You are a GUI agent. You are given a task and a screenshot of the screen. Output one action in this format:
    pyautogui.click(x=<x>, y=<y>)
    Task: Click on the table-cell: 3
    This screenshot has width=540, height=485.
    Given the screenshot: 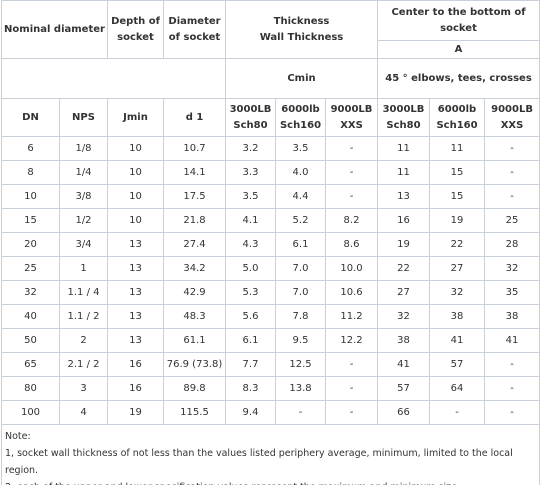 What is the action you would take?
    pyautogui.click(x=83, y=388)
    